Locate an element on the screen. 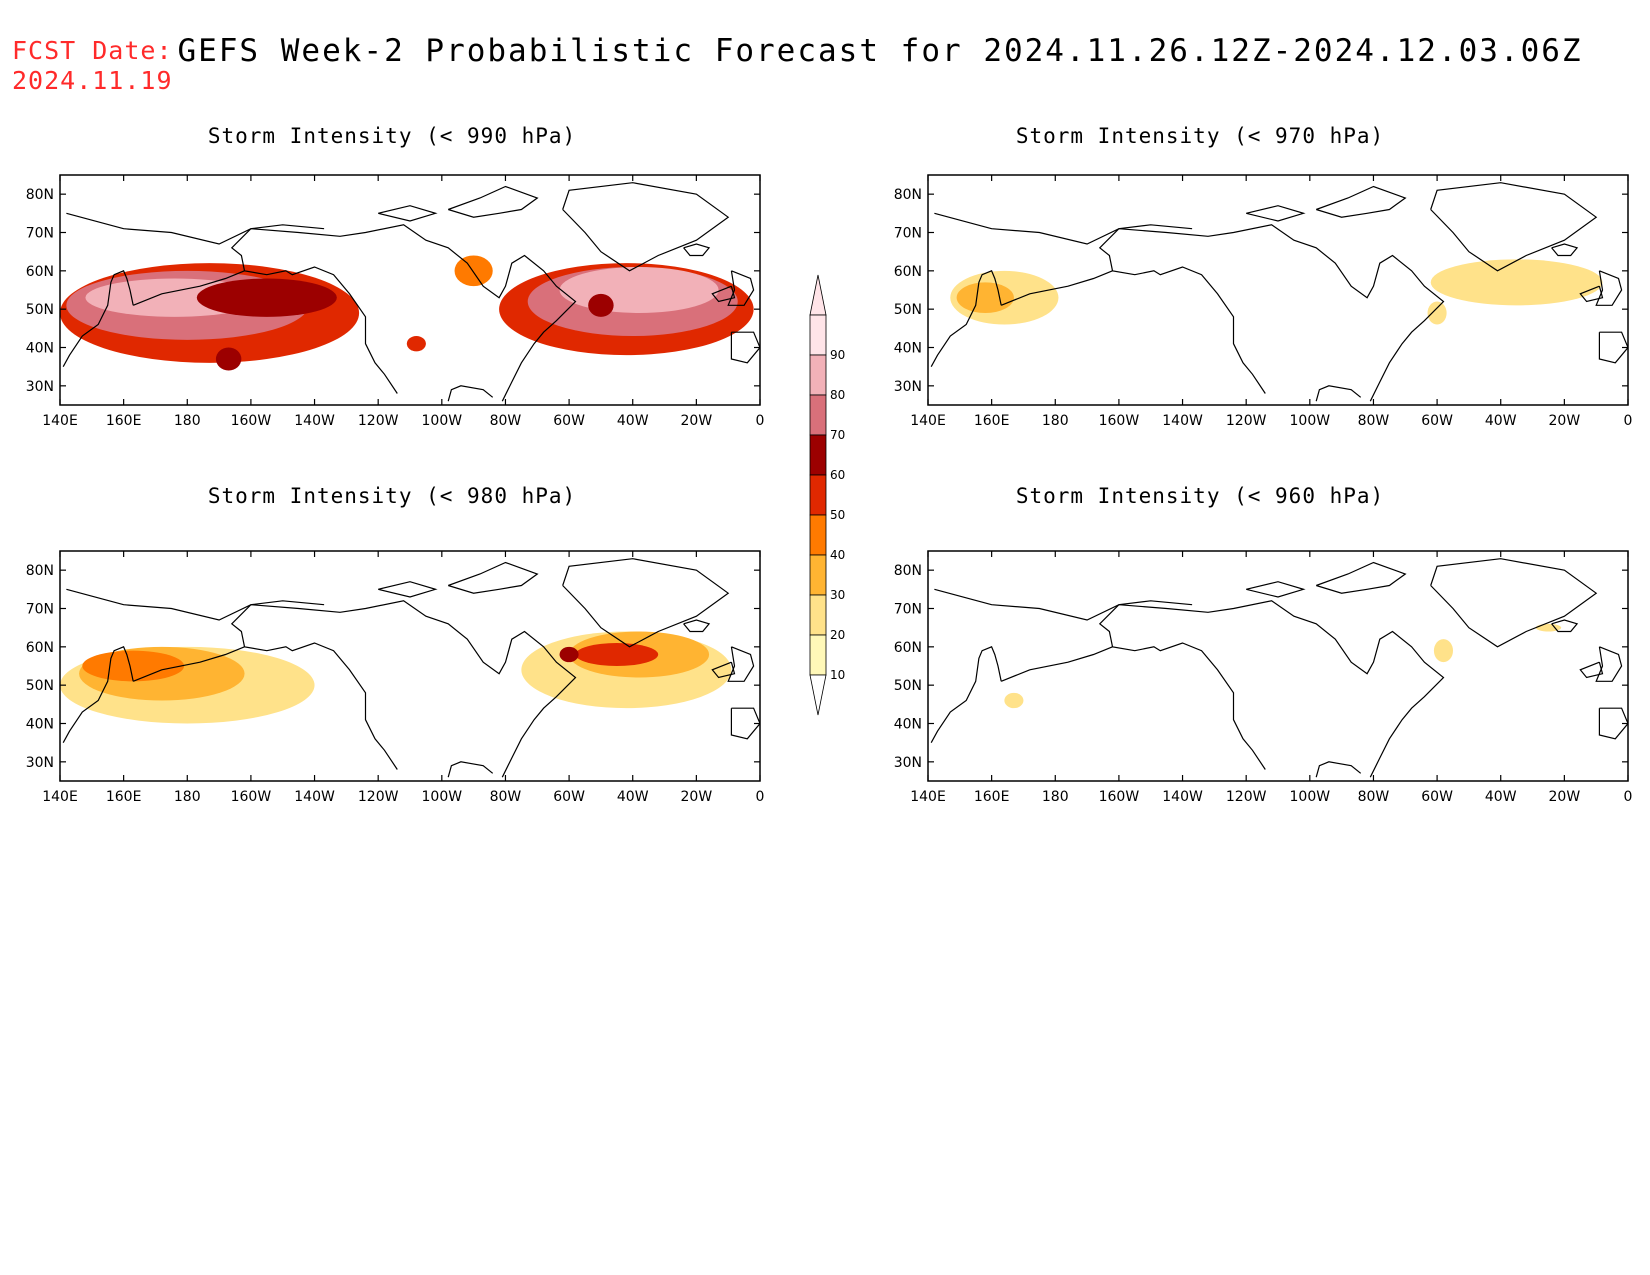 This screenshot has width=1650, height=1275. lat-tick-label: 40N is located at coordinates (908, 725).